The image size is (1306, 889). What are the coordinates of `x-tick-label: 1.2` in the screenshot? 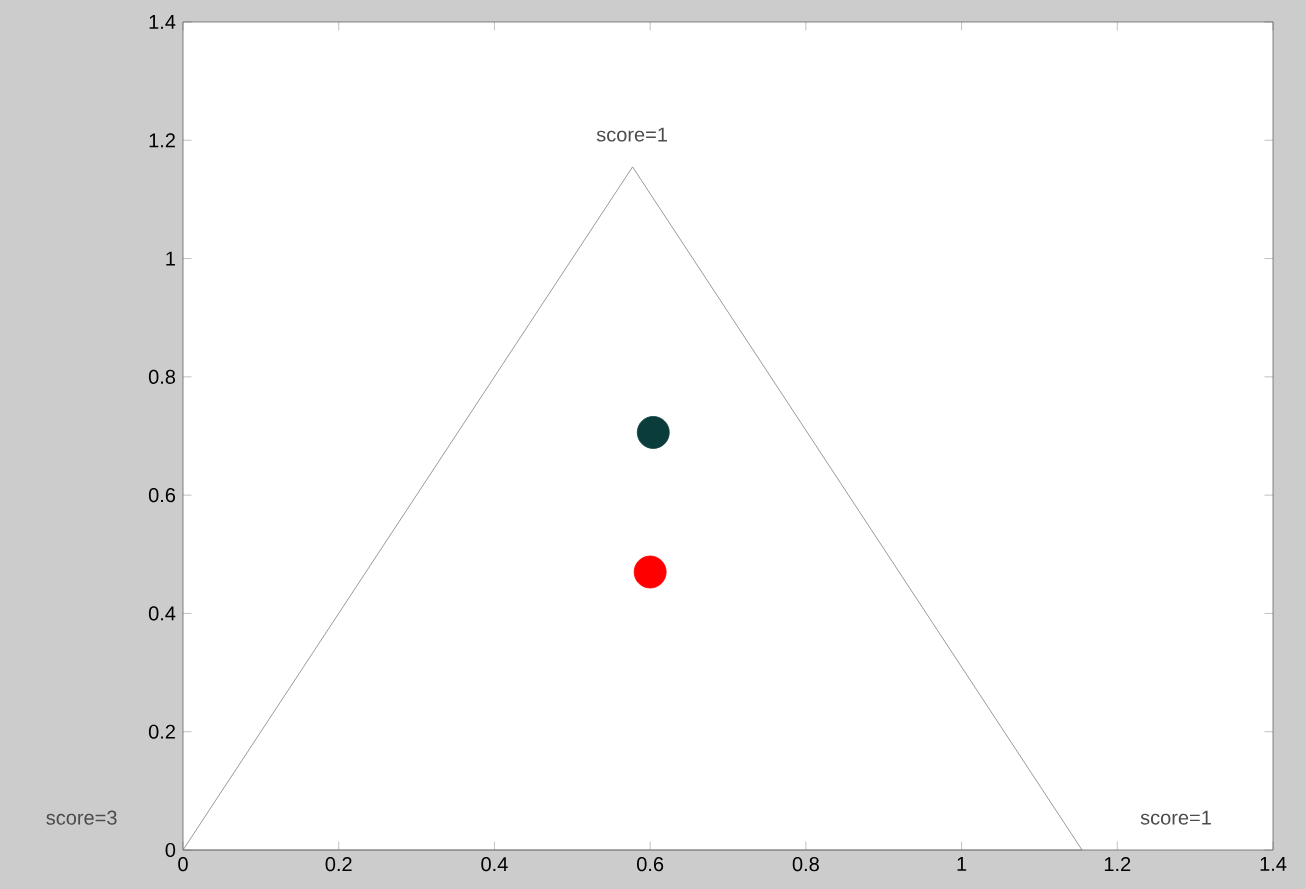 It's located at (1117, 864).